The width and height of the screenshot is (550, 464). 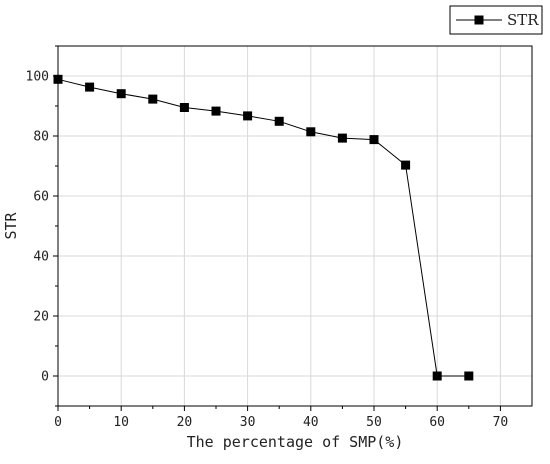 What do you see at coordinates (185, 422) in the screenshot?
I see `x-tick-label: 20` at bounding box center [185, 422].